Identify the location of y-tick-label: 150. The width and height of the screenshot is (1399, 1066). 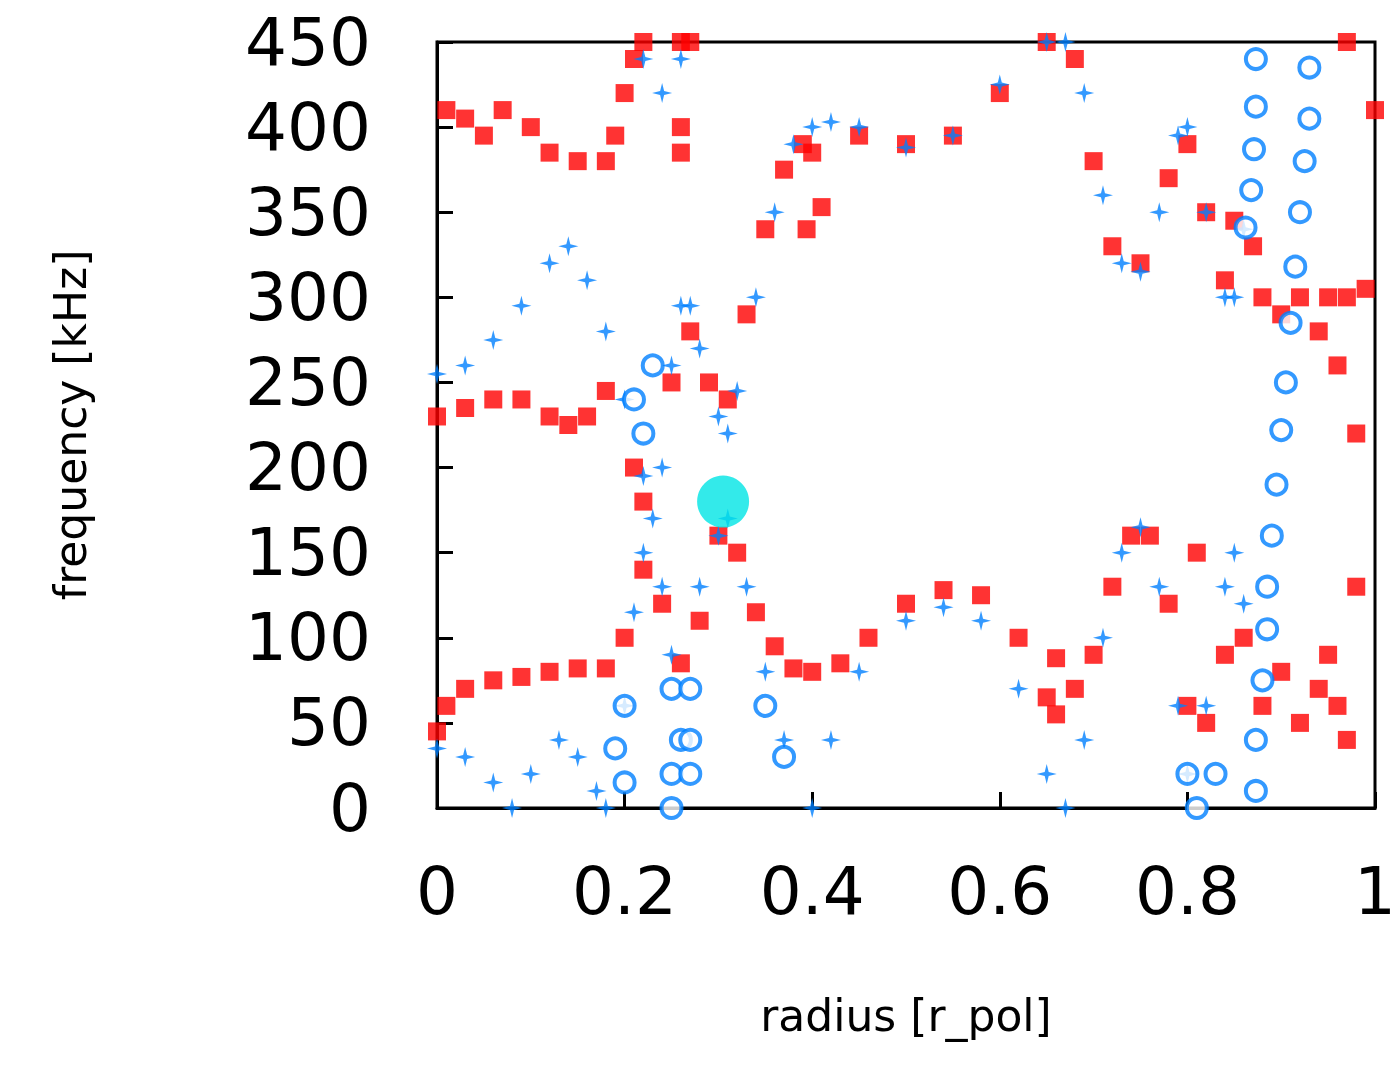
(308, 553).